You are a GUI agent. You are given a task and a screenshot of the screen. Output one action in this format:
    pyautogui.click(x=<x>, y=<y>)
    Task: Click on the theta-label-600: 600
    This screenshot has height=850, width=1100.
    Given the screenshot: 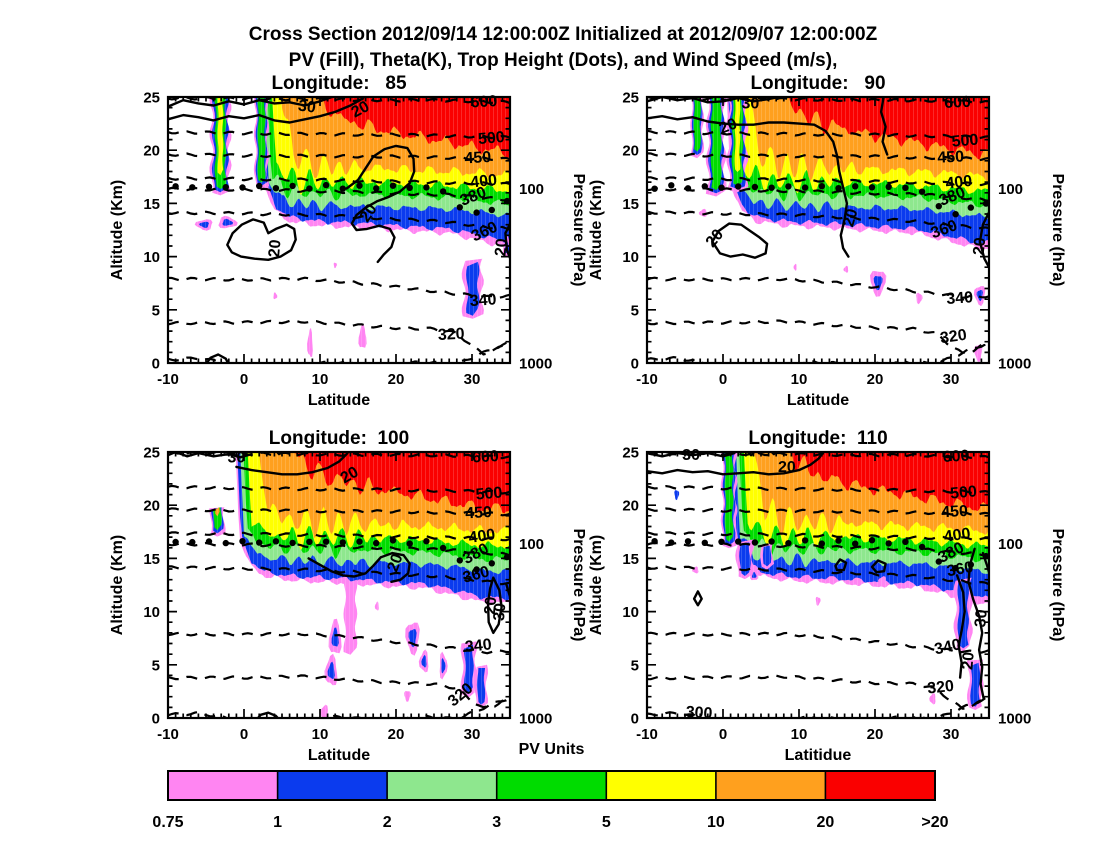 What is the action you would take?
    pyautogui.click(x=484, y=102)
    